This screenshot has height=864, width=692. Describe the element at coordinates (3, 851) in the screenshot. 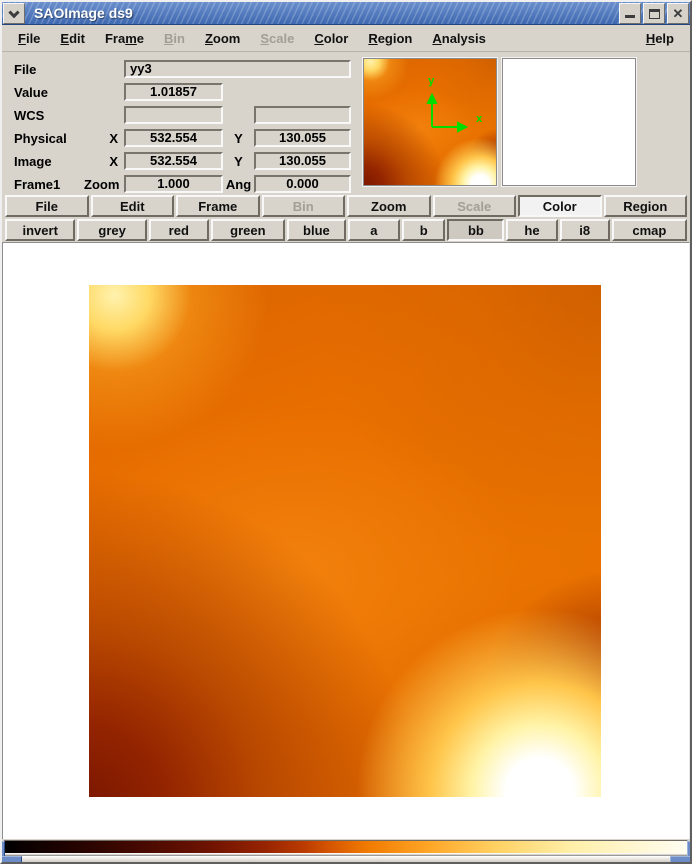

I see `window-resize-corner-left-side` at that location.